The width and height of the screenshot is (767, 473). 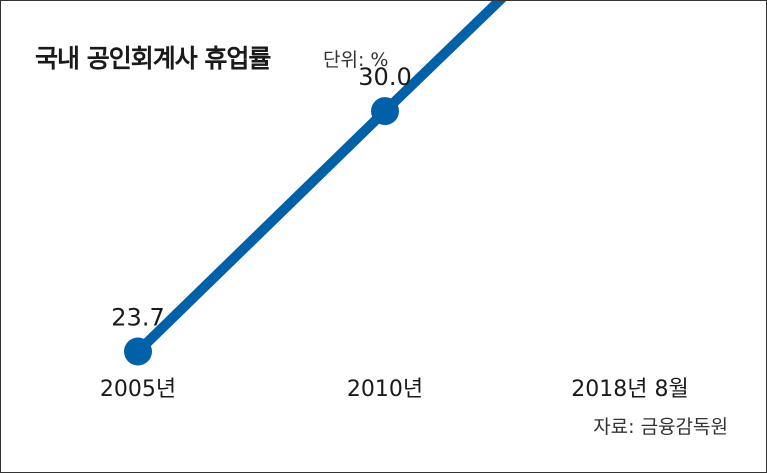 What do you see at coordinates (385, 389) in the screenshot?
I see `category-label-2: 2010년` at bounding box center [385, 389].